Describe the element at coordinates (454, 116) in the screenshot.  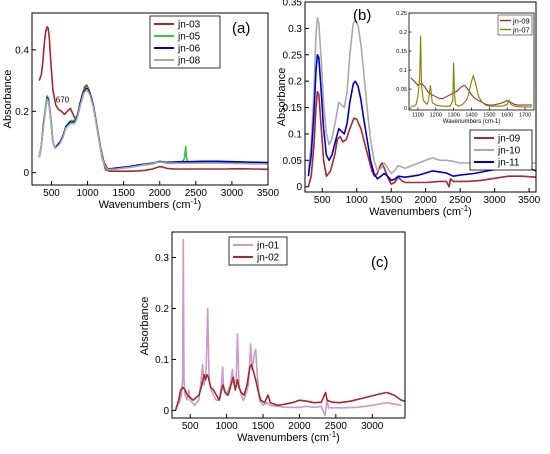
I see `inset-x-tick-label: 1300` at that location.